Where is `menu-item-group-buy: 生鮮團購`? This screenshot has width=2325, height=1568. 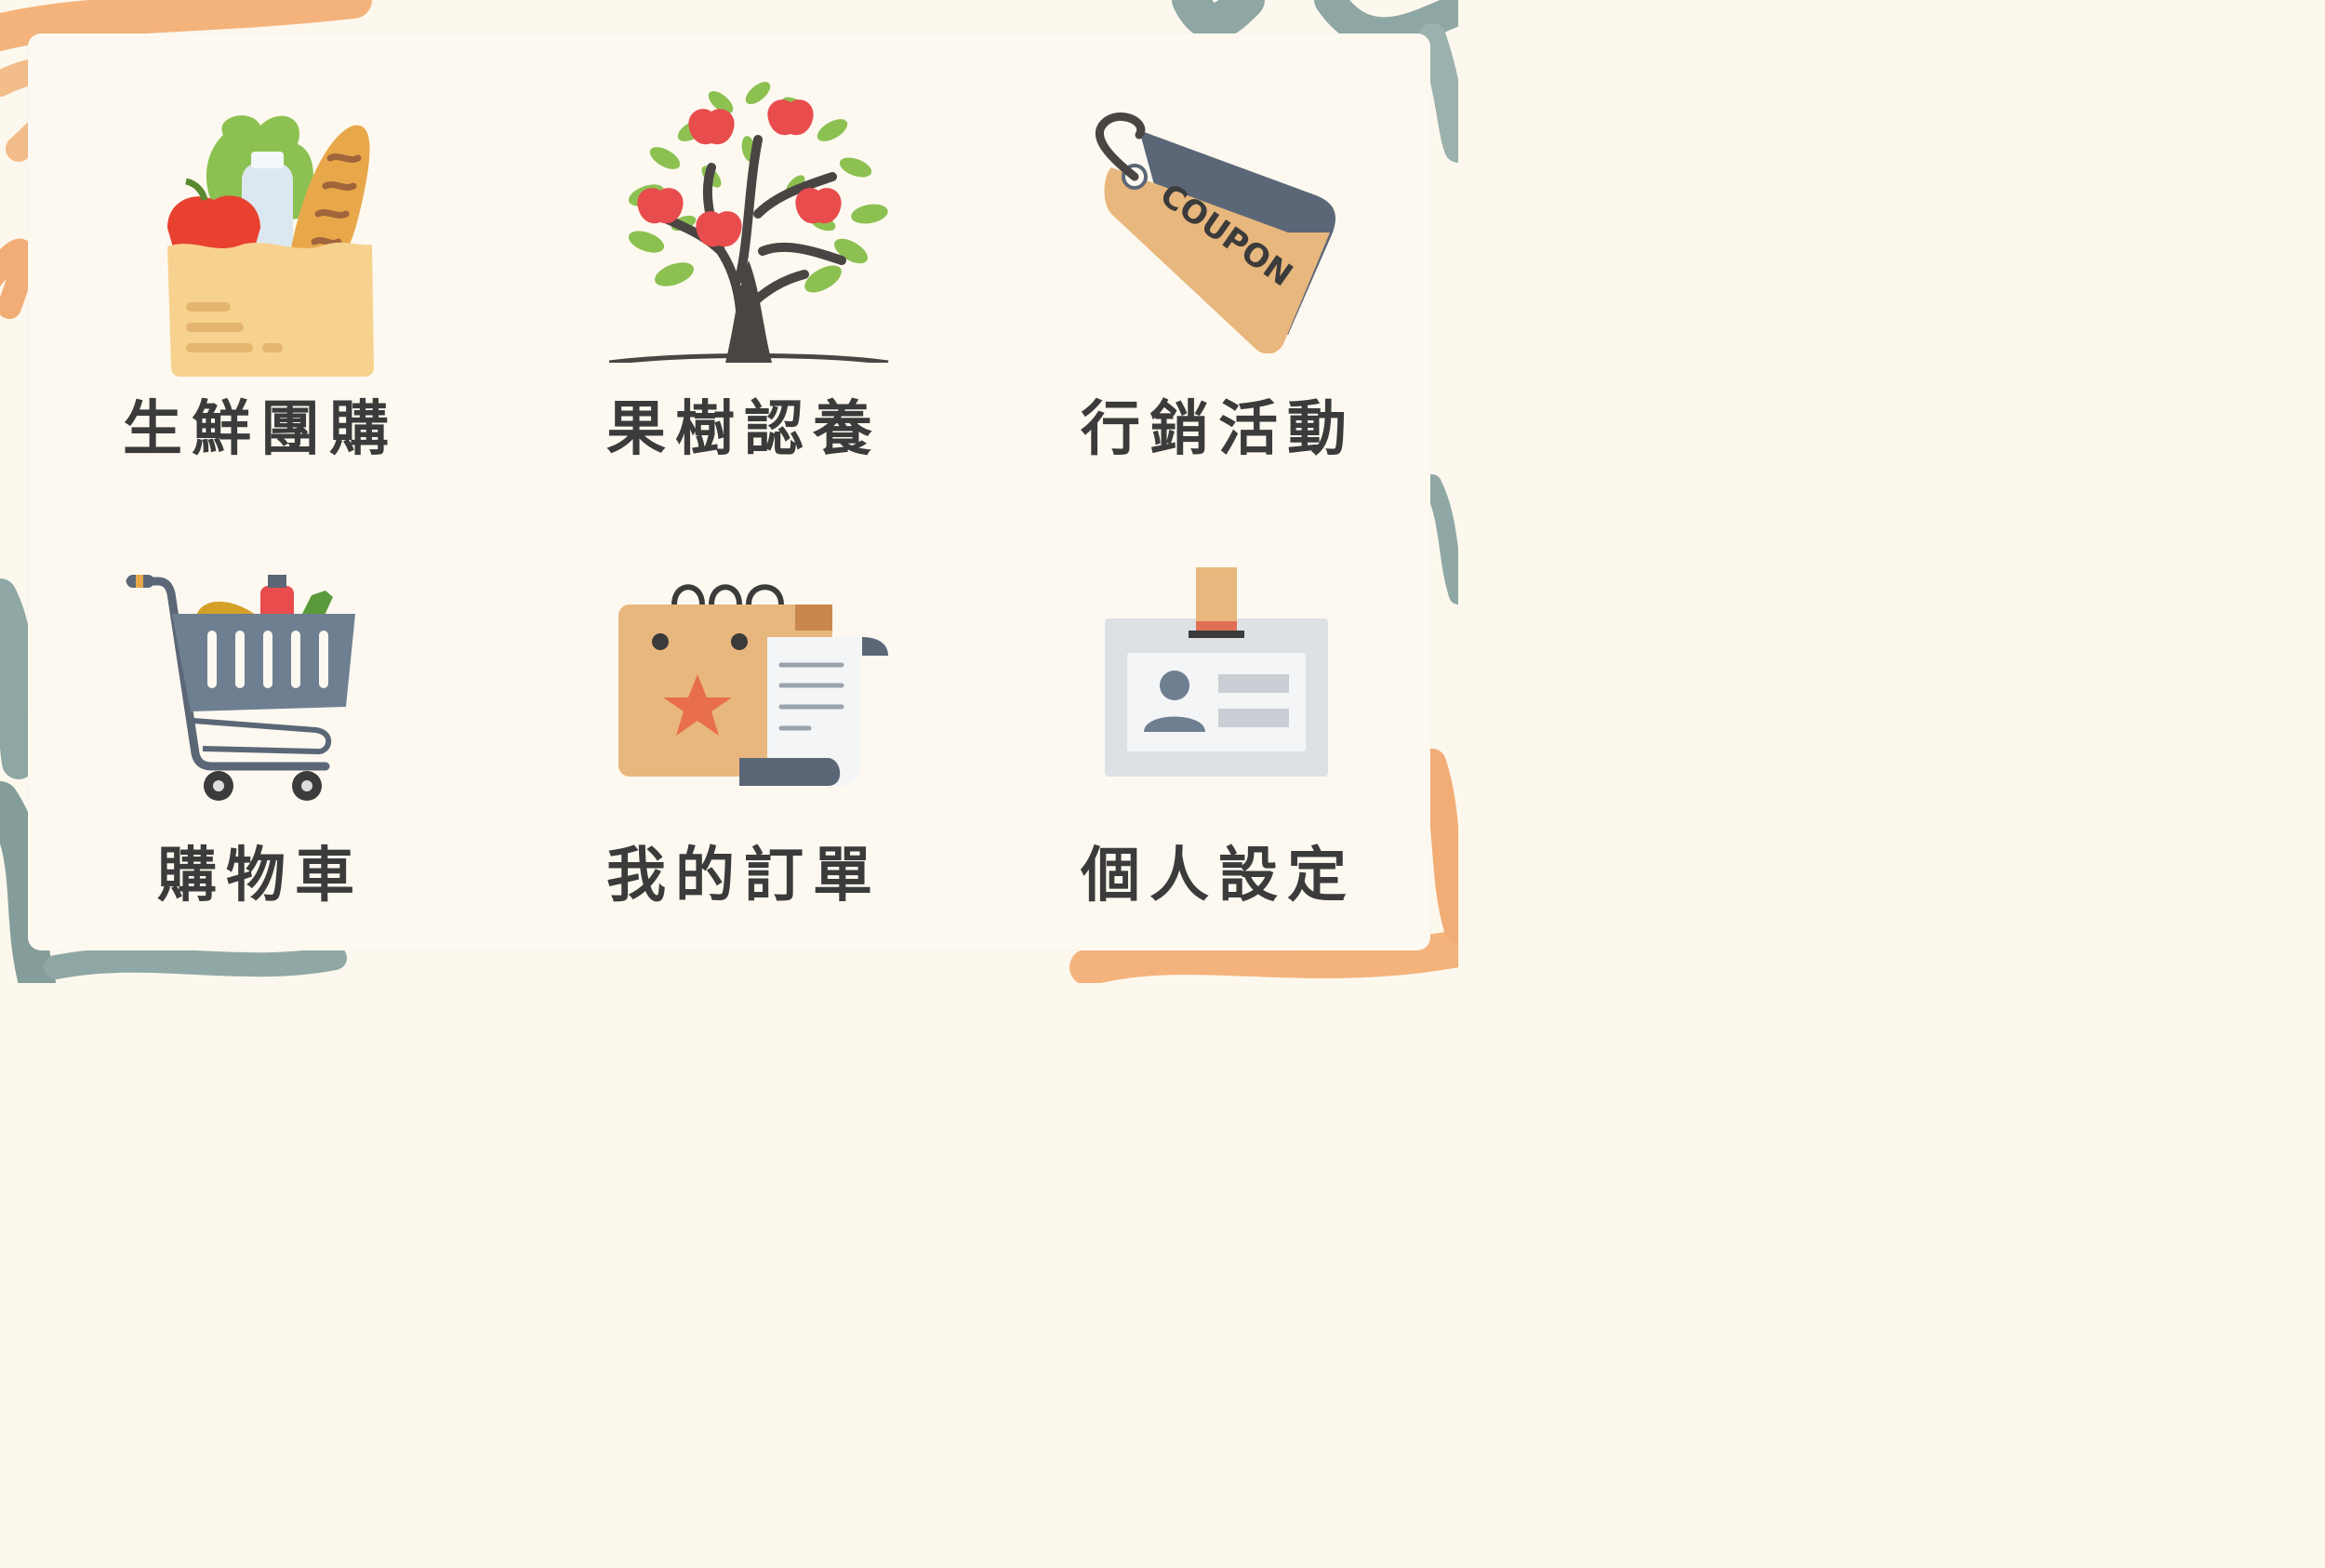 menu-item-group-buy: 生鮮團購 is located at coordinates (260, 297).